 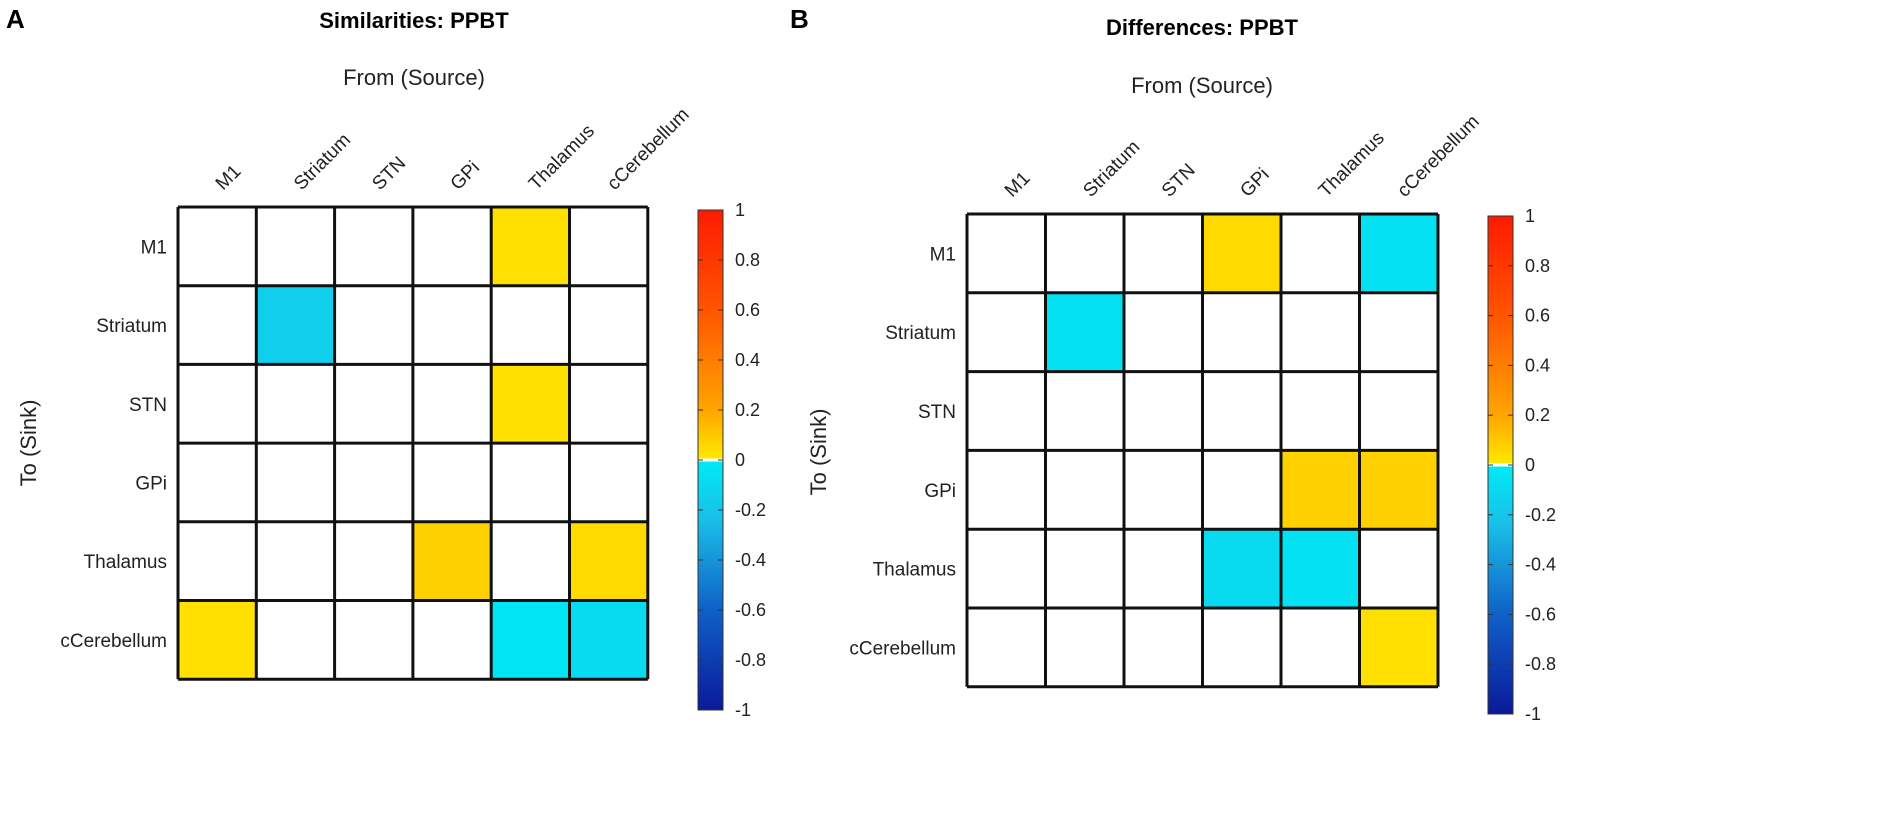 I want to click on panel-b-cell-r6-c2, so click(x=1084, y=647).